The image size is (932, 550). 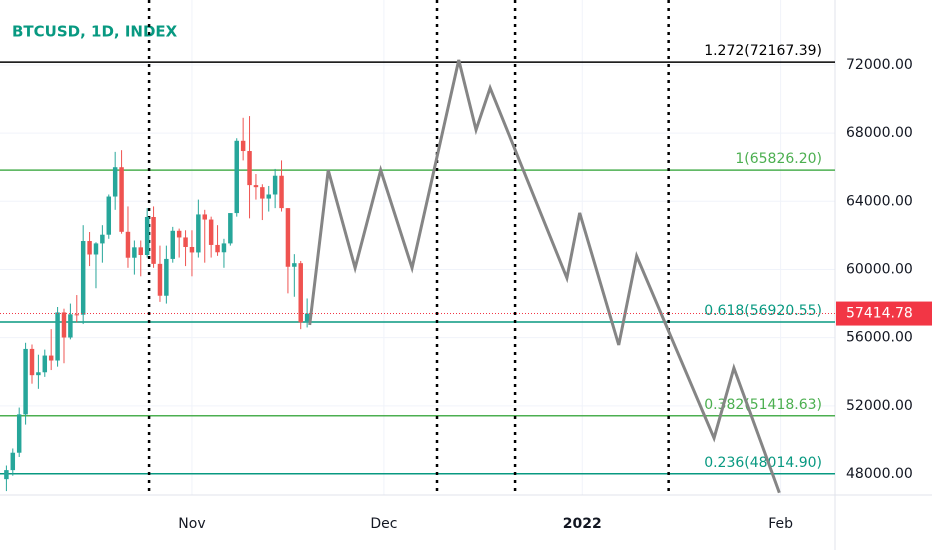 What do you see at coordinates (191, 524) in the screenshot?
I see `x-tick-label: Nov` at bounding box center [191, 524].